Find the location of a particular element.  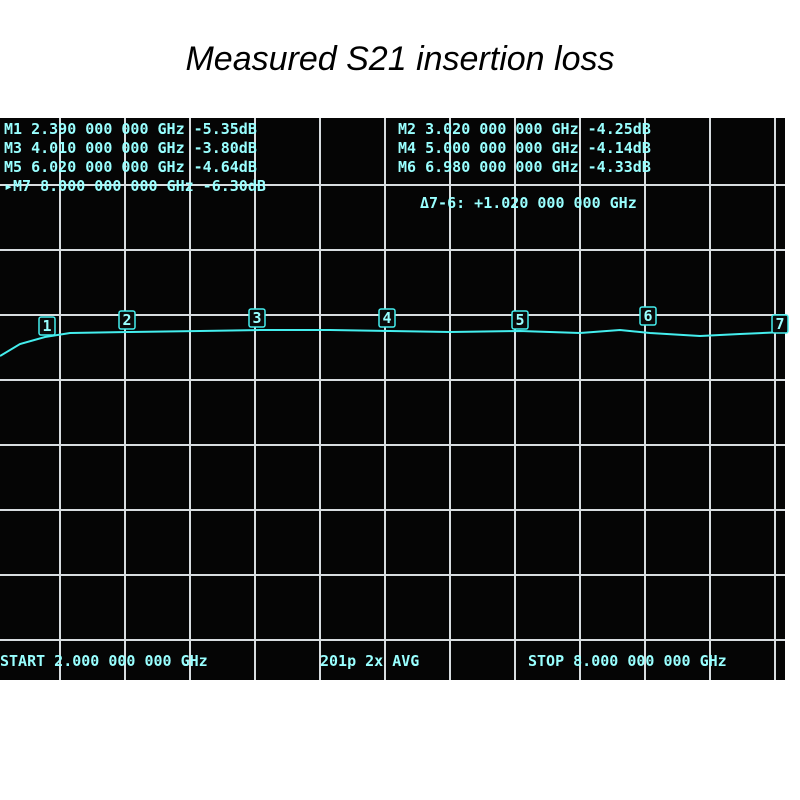

title: Measured S21 insertion loss is located at coordinates (399, 59).